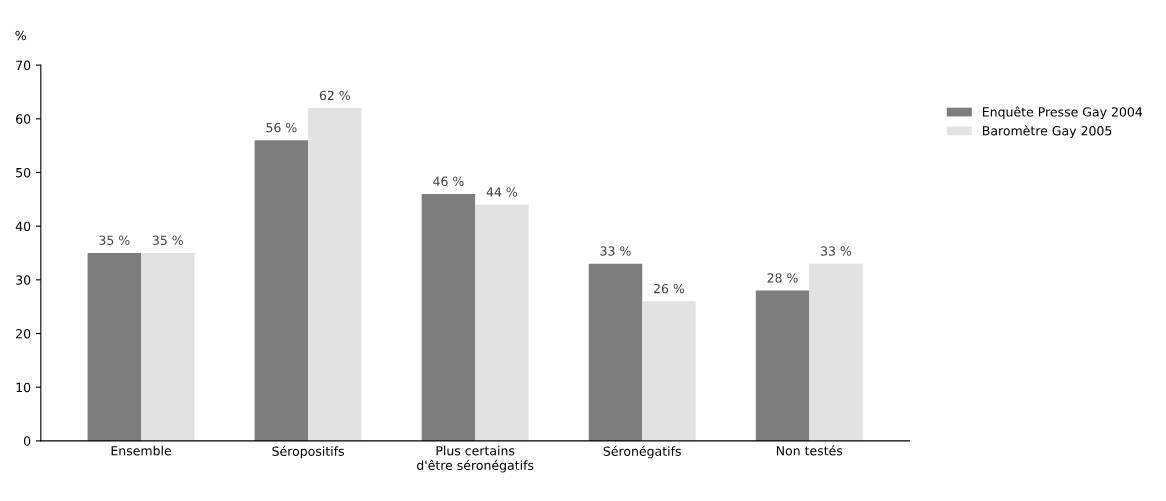 This screenshot has height=501, width=1166. I want to click on data-label: 44 %, so click(502, 192).